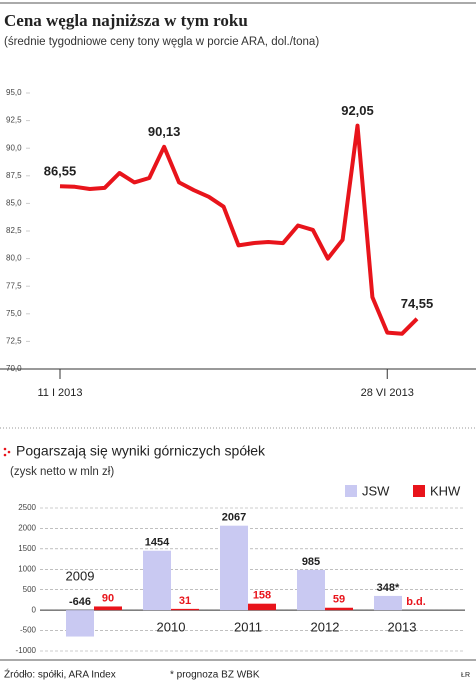 The height and width of the screenshot is (692, 476). Describe the element at coordinates (157, 543) in the screenshot. I see `data-label: 1454` at that location.